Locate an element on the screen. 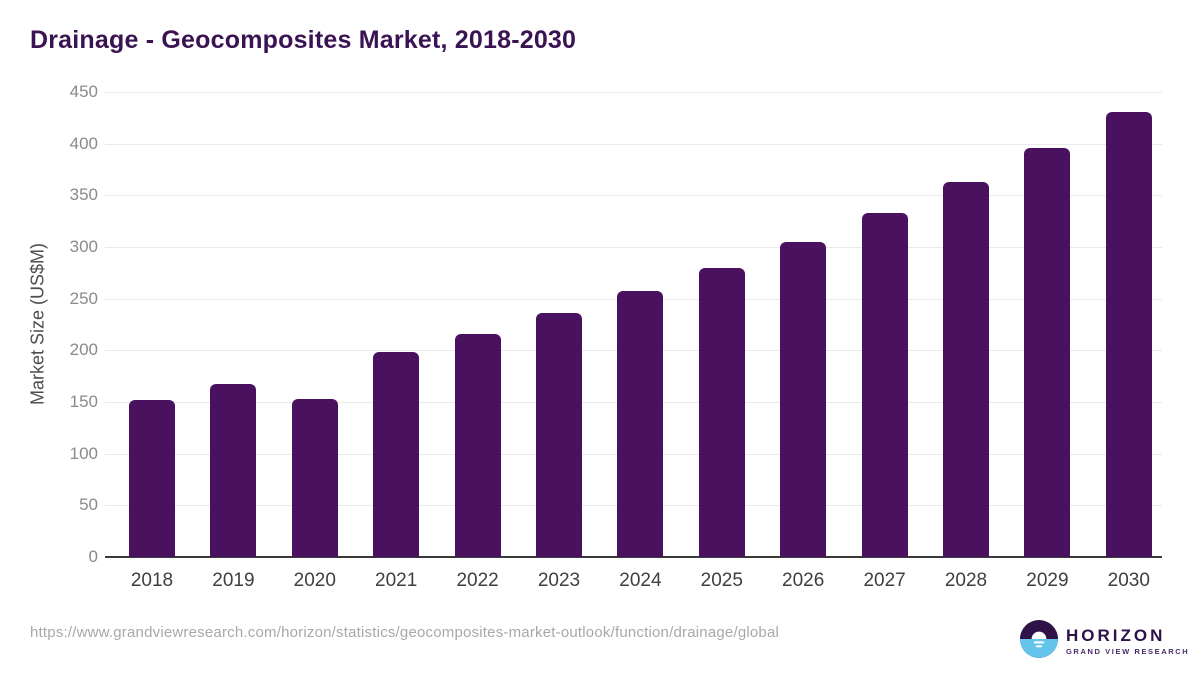 The width and height of the screenshot is (1200, 675). bar-2025 is located at coordinates (721, 412).